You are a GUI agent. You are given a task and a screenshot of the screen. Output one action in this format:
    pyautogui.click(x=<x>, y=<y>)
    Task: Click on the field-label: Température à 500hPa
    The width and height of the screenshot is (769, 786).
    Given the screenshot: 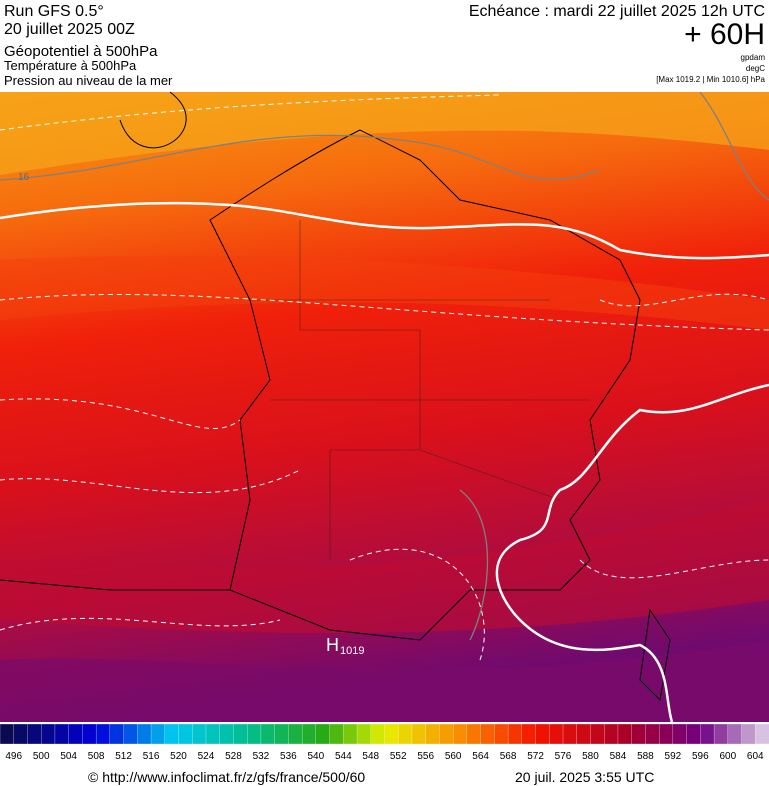 What is the action you would take?
    pyautogui.click(x=70, y=65)
    